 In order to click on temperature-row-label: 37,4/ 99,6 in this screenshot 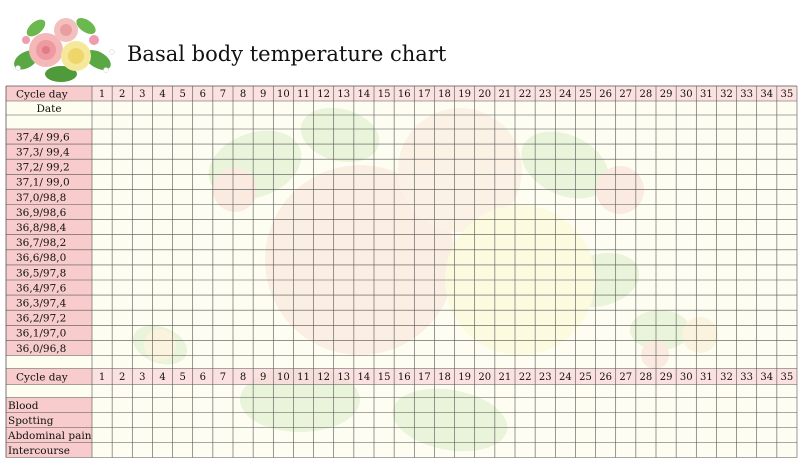, I will do `click(43, 137)`.